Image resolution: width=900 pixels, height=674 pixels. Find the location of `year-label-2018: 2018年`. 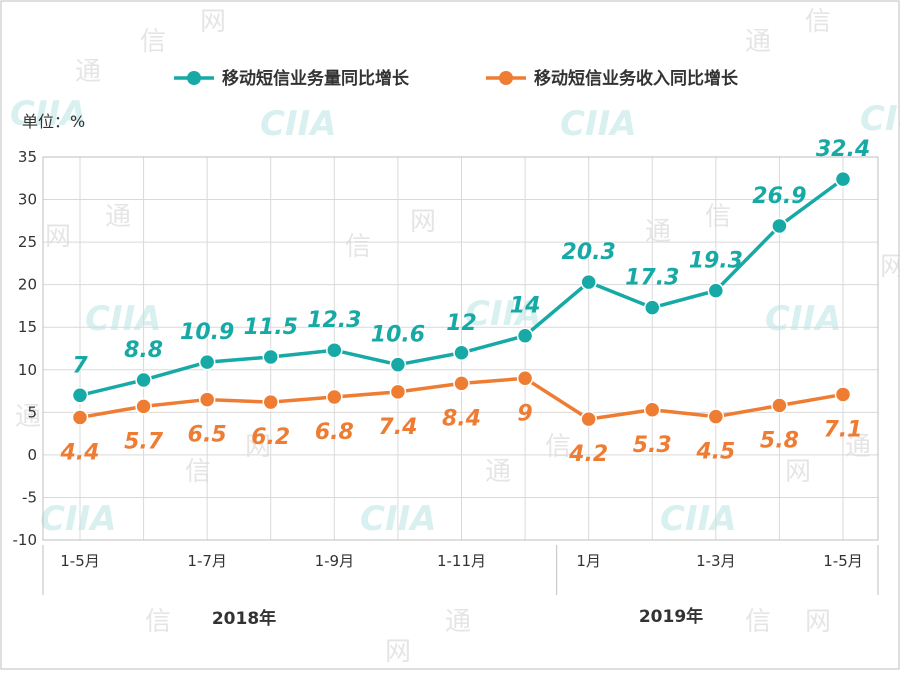

year-label-2018: 2018年 is located at coordinates (244, 618).